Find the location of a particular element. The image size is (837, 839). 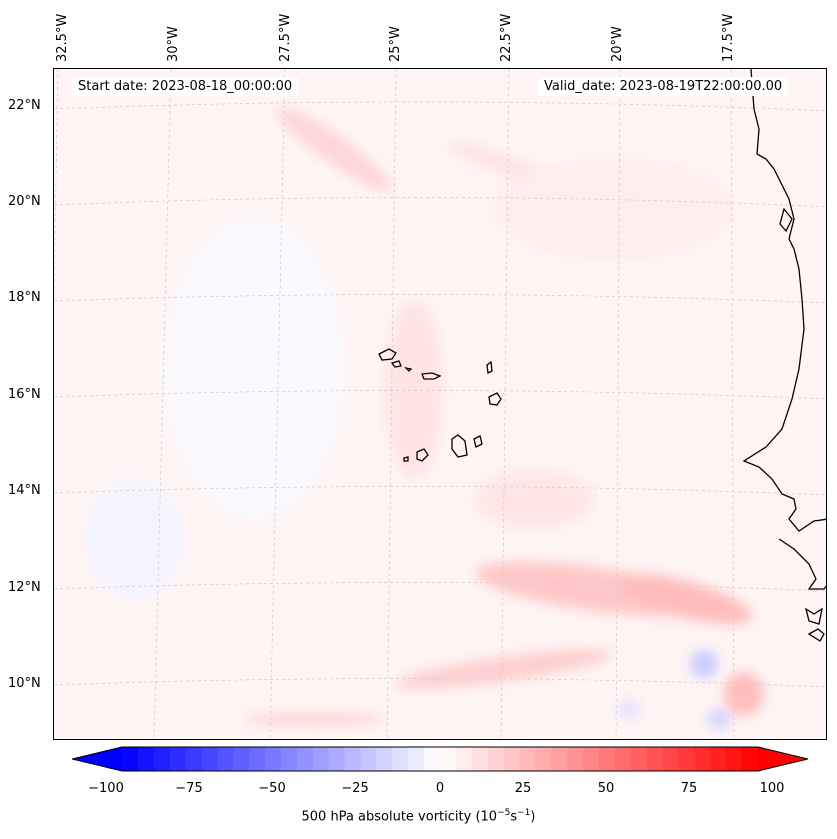

colorbar-tick: 0 is located at coordinates (440, 788).